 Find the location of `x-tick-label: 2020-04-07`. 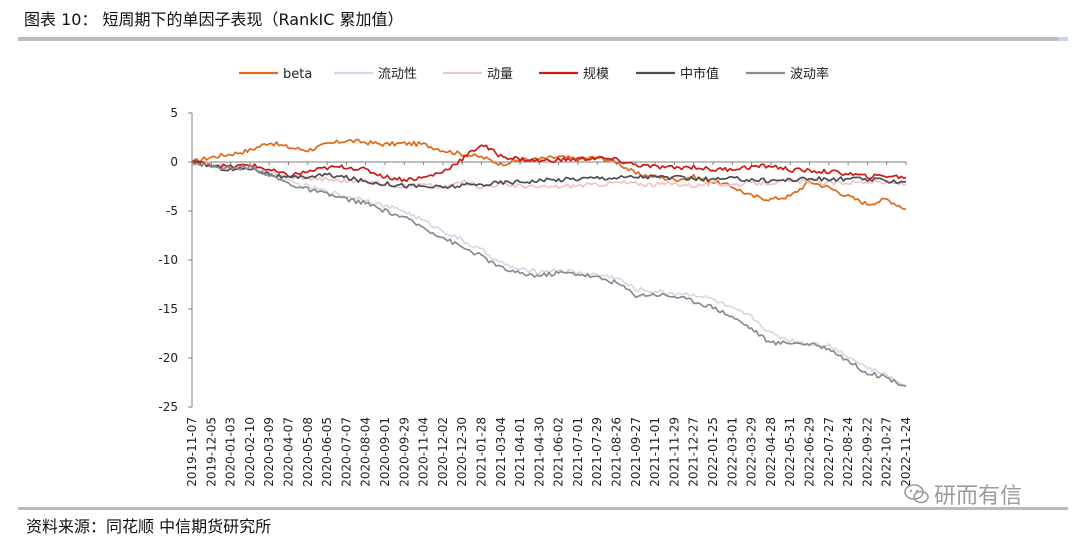

x-tick-label: 2020-04-07 is located at coordinates (288, 452).